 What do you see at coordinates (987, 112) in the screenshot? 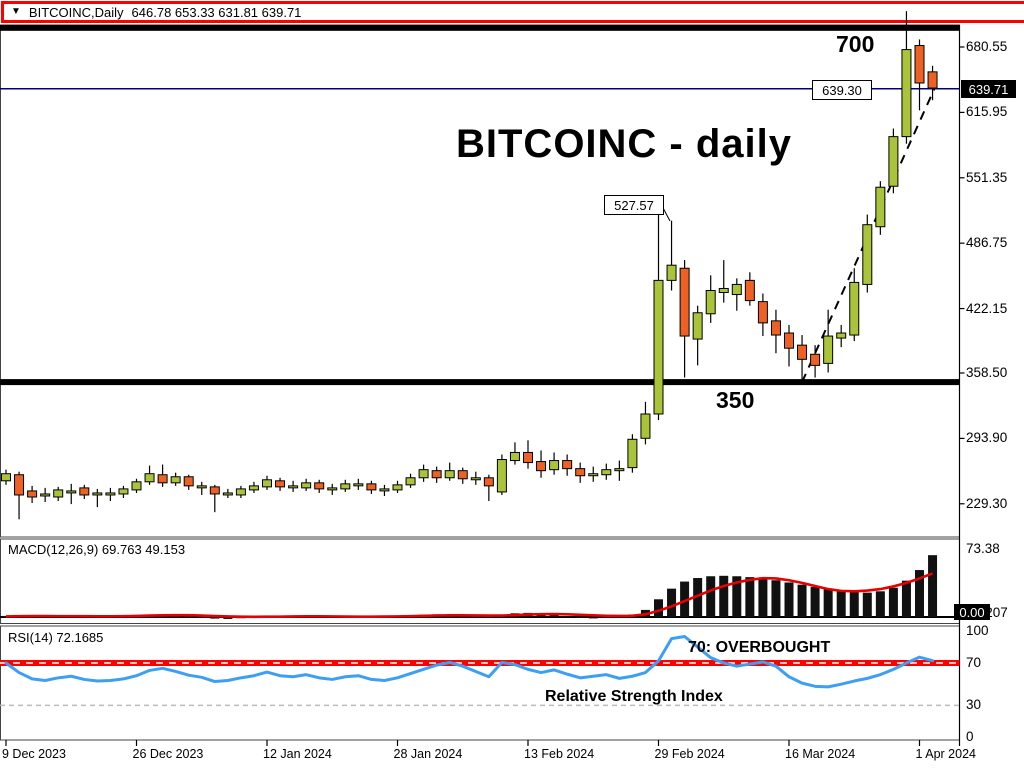
I see `price-axis-label: 615.95` at bounding box center [987, 112].